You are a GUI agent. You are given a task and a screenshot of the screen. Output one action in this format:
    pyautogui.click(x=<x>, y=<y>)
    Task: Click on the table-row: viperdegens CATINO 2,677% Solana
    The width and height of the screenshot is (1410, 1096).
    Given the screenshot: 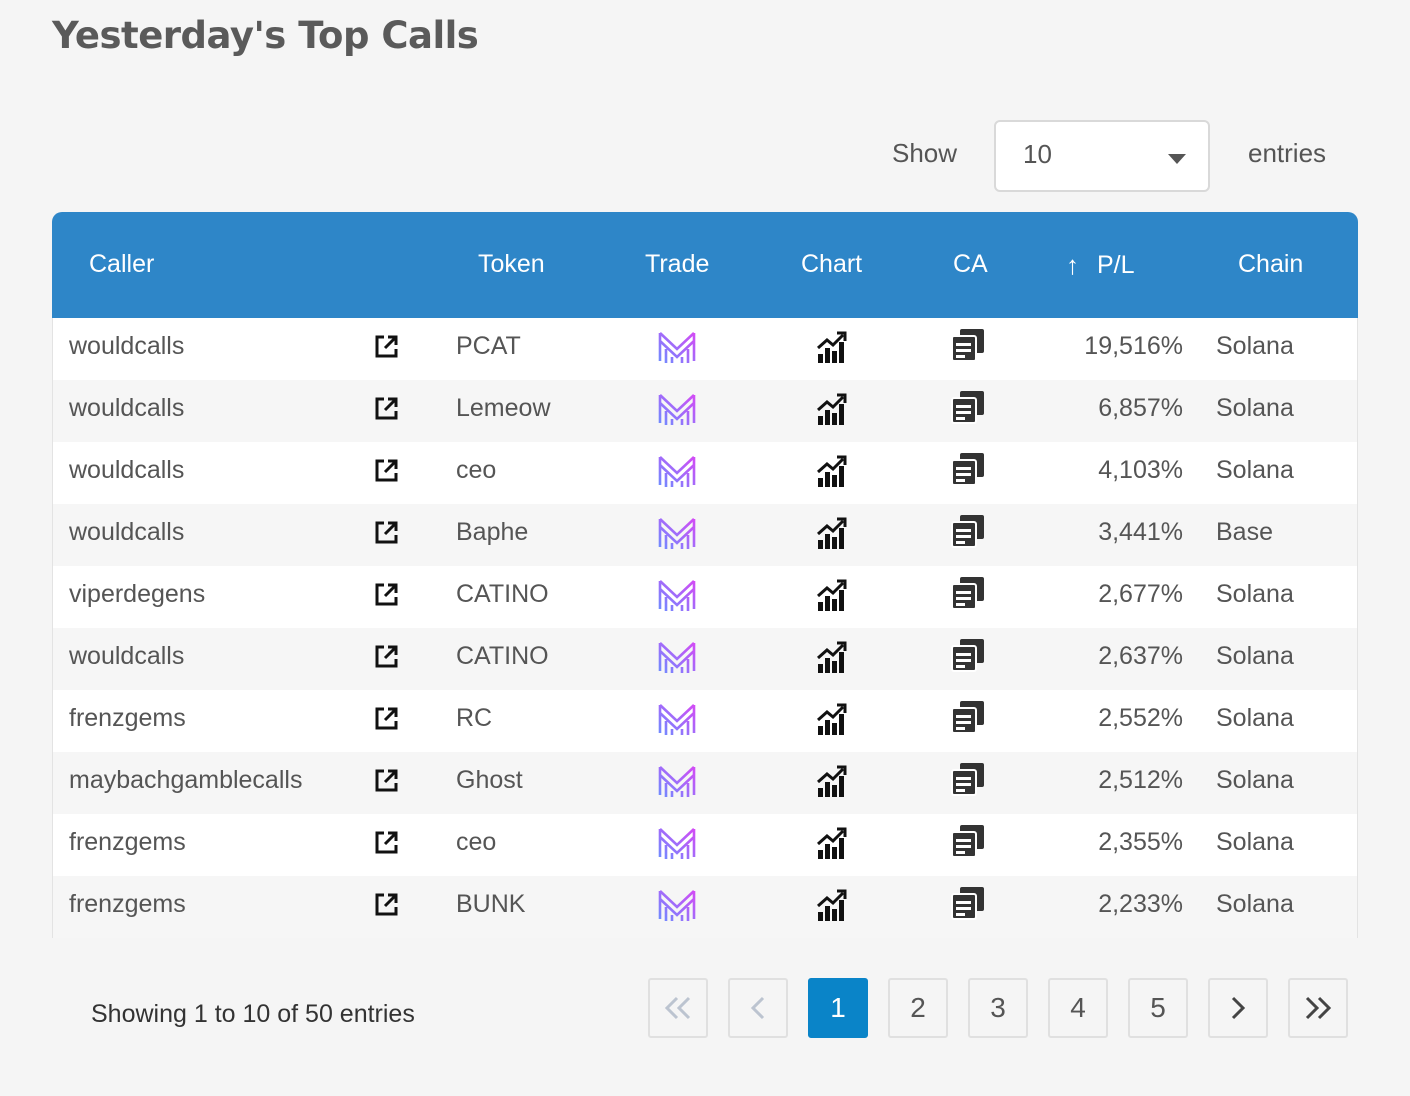 What is the action you would take?
    pyautogui.click(x=705, y=597)
    